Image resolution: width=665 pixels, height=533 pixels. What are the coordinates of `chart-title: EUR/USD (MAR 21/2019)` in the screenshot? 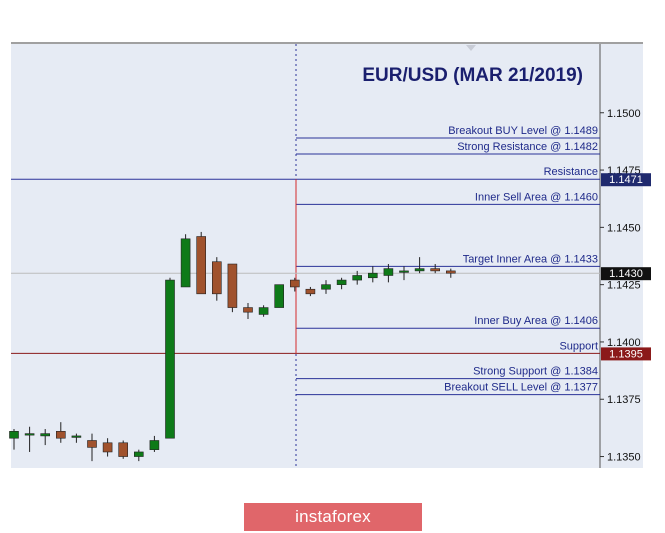 It's located at (472, 75).